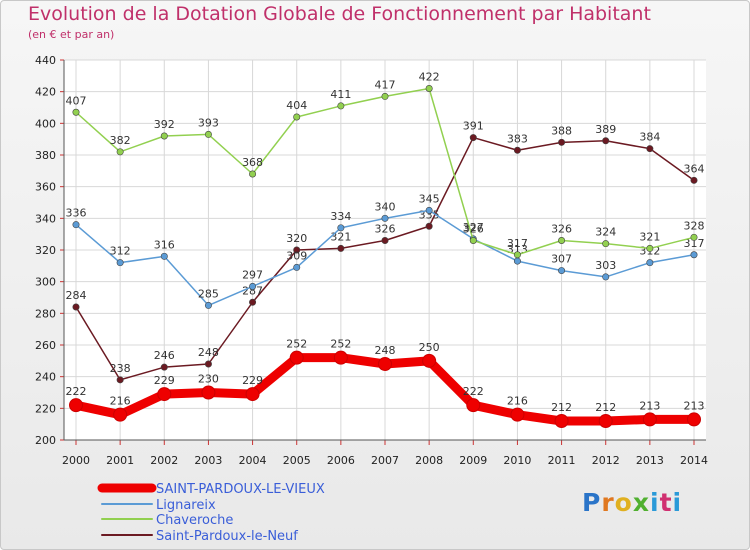 This screenshot has height=550, width=750. What do you see at coordinates (632, 502) in the screenshot?
I see `proxiti-logo: Proxiti` at bounding box center [632, 502].